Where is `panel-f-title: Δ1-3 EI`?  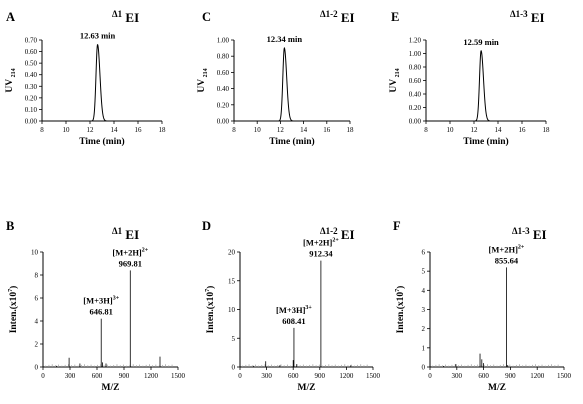 panel-f-title: Δ1-3 EI is located at coordinates (529, 234).